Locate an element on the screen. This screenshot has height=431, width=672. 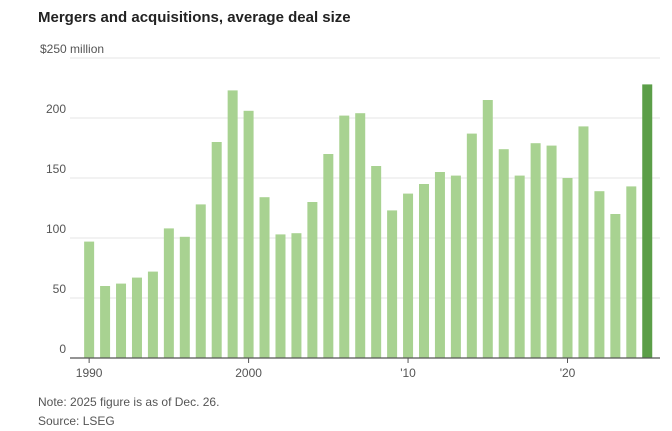
y-tick-label: 150 is located at coordinates (56, 169).